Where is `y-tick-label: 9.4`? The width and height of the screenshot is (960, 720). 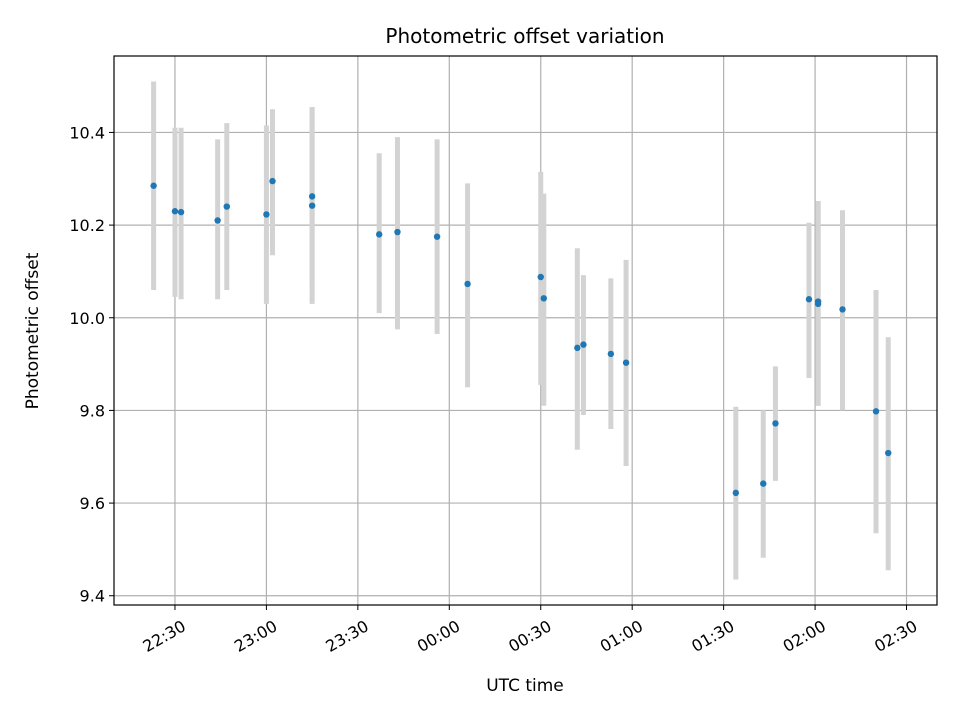 y-tick-label: 9.4 is located at coordinates (92, 596).